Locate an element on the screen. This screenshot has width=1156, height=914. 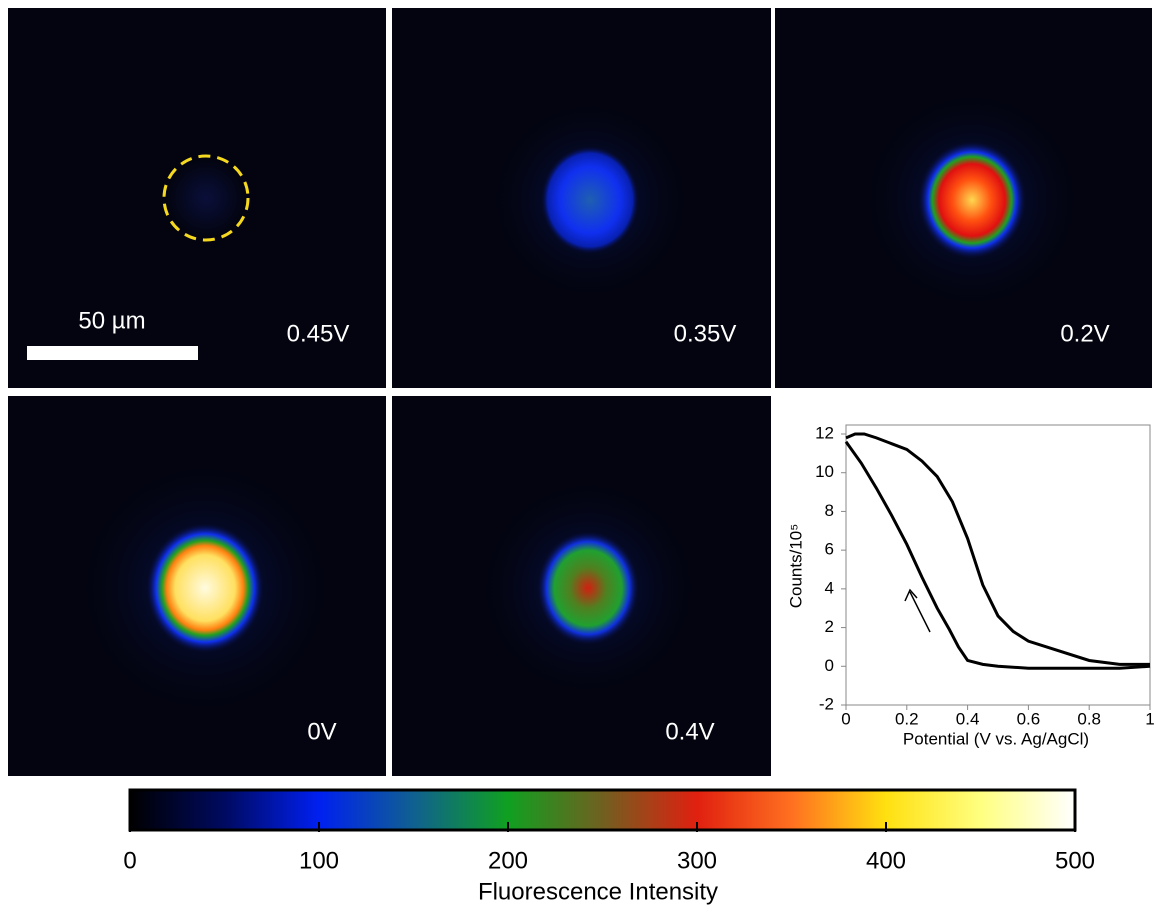
panel: 0.4V is located at coordinates (581, 586).